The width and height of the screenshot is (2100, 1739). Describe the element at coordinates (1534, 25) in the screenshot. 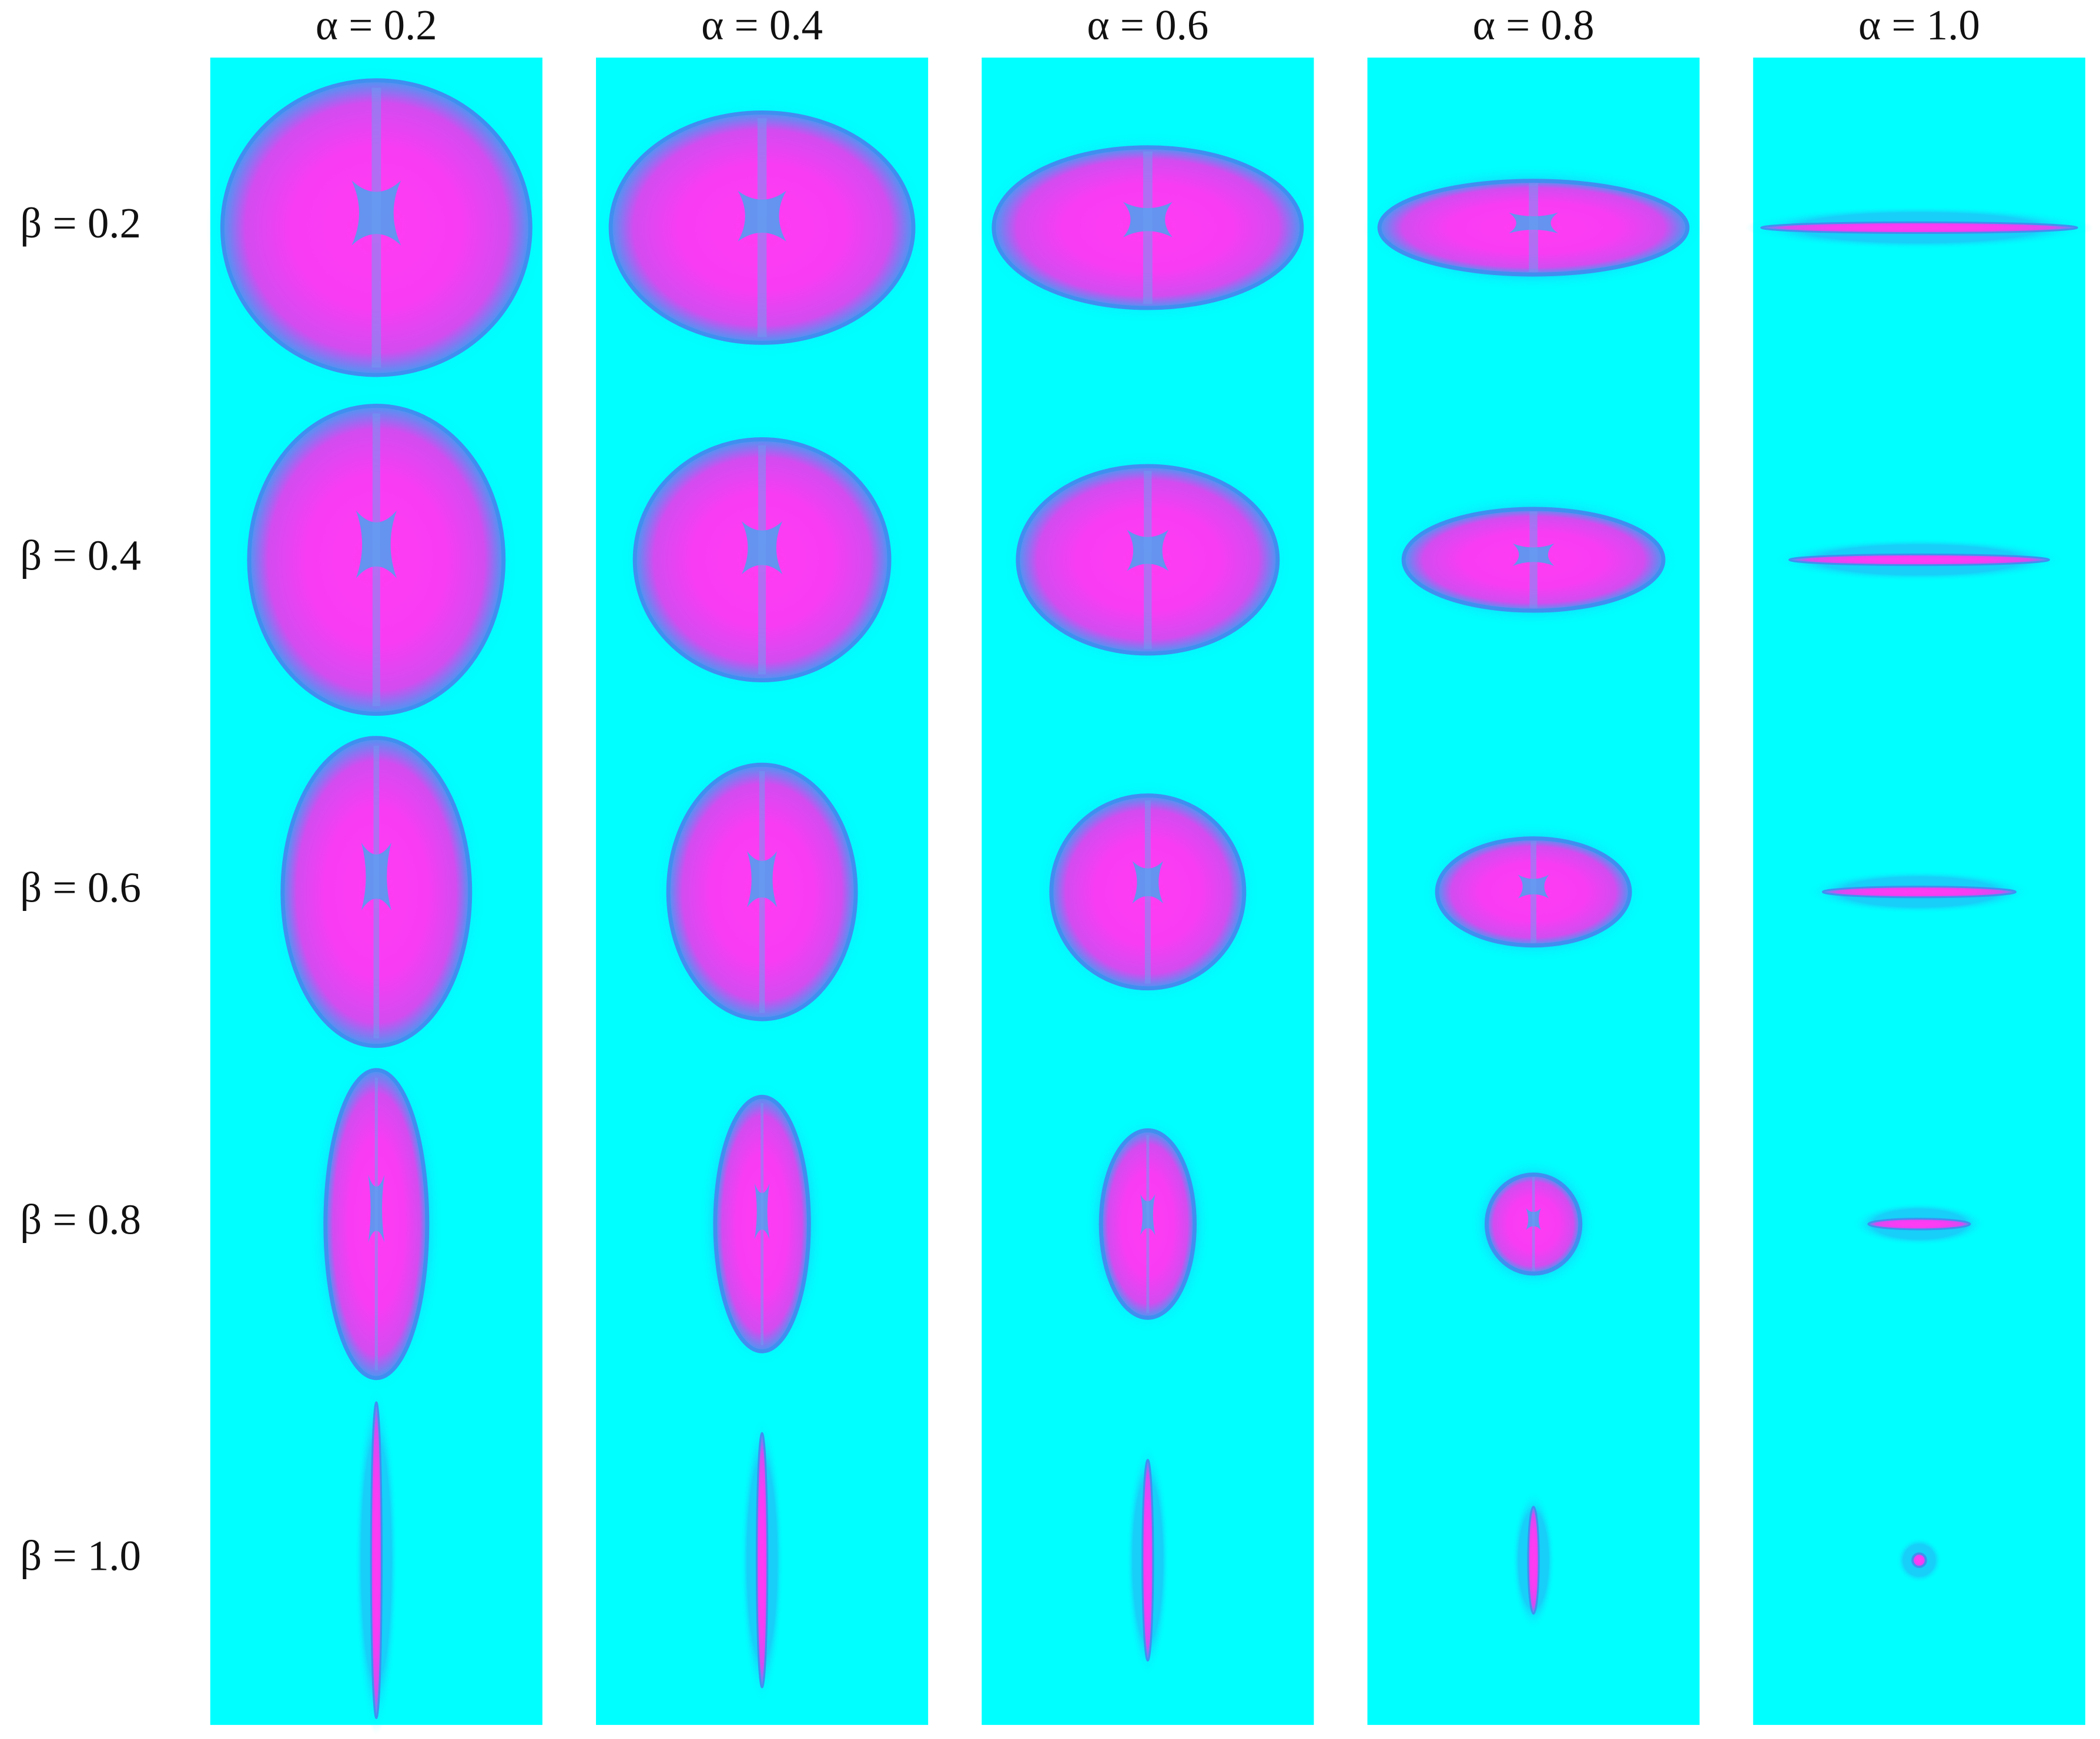

I see `column-header: α = 0.8` at that location.